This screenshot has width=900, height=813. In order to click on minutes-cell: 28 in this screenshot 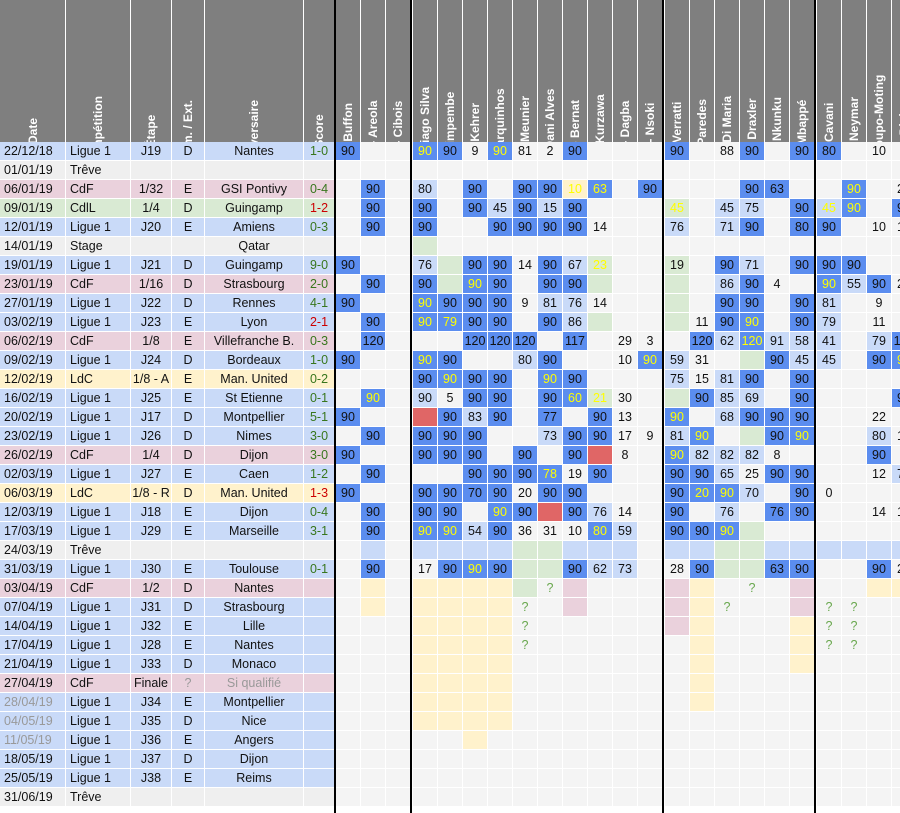, I will do `click(677, 569)`.